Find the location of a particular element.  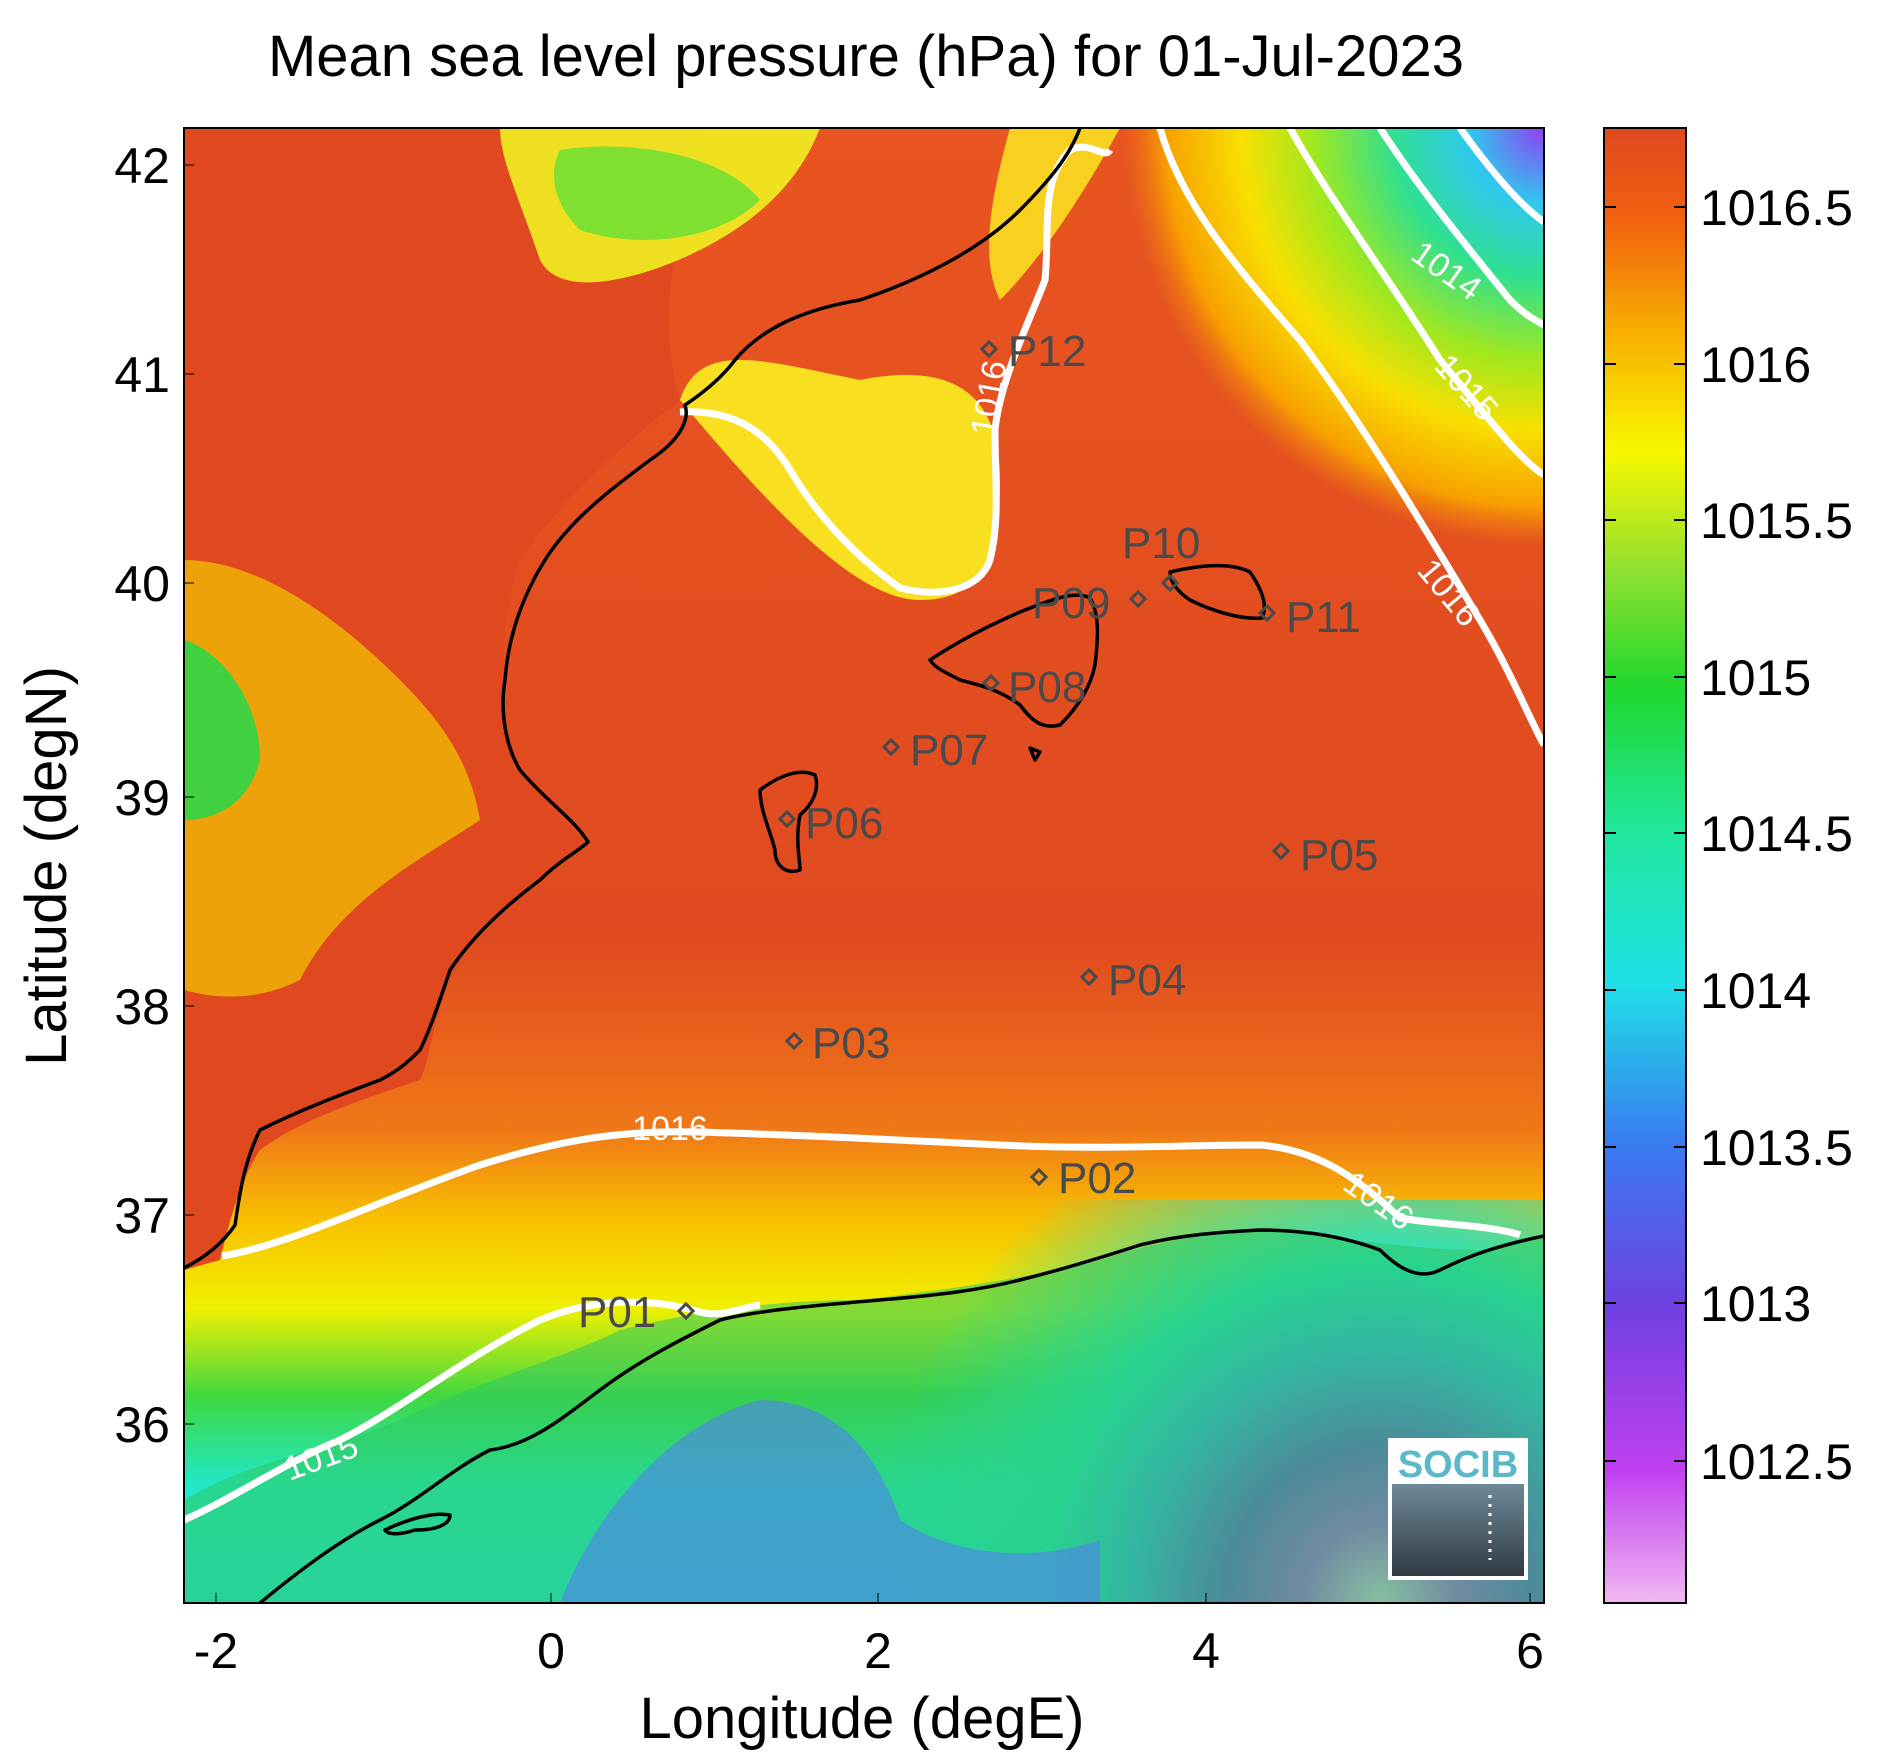

socib-logo-header is located at coordinates (1458, 1463).